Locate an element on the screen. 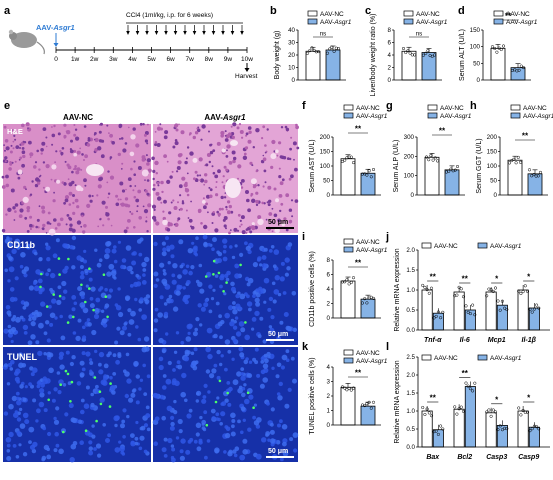 The image size is (553, 480). y-tick-label: 100 is located at coordinates (475, 47).